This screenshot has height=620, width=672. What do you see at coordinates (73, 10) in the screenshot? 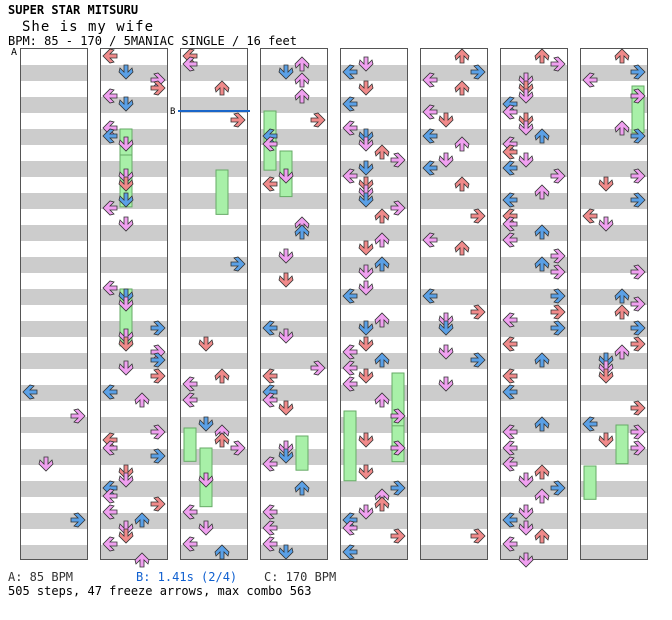
I see `song-title: SUPER STAR MITSURU` at bounding box center [73, 10].